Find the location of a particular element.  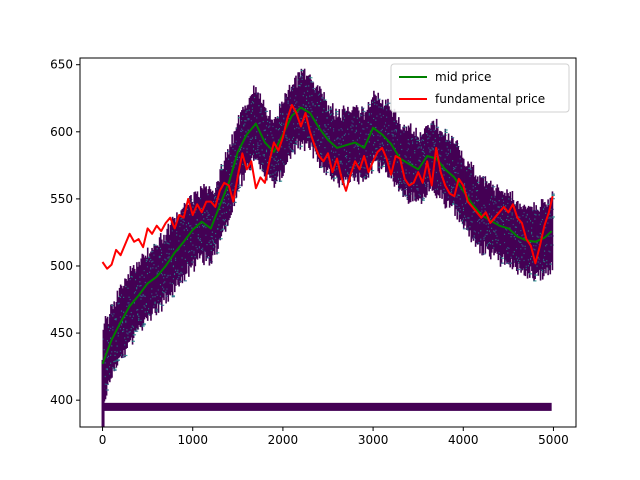

y-tick-label: 500 is located at coordinates (61, 266).